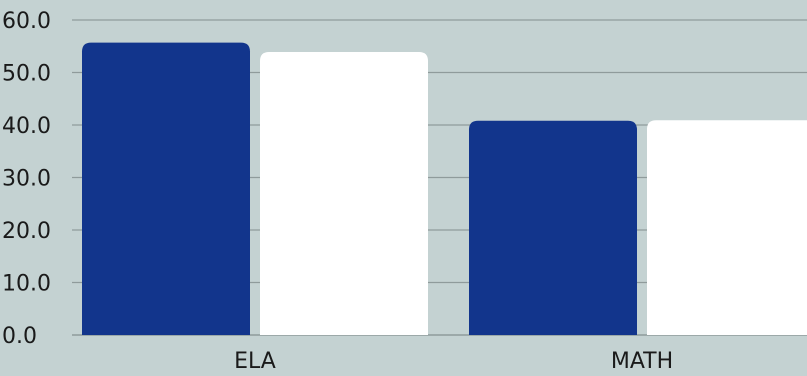 The image size is (807, 376). What do you see at coordinates (26, 231) in the screenshot?
I see `y-tick-label: 20.0` at bounding box center [26, 231].